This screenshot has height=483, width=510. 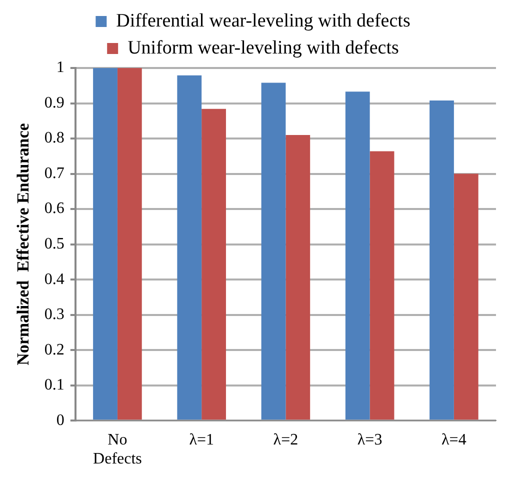 I want to click on x-tick-label: λ=1, so click(x=201, y=439).